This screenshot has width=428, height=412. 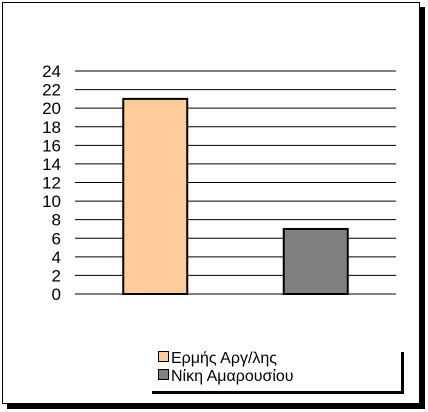 What do you see at coordinates (51, 71) in the screenshot?
I see `y-tick-label: 24` at bounding box center [51, 71].